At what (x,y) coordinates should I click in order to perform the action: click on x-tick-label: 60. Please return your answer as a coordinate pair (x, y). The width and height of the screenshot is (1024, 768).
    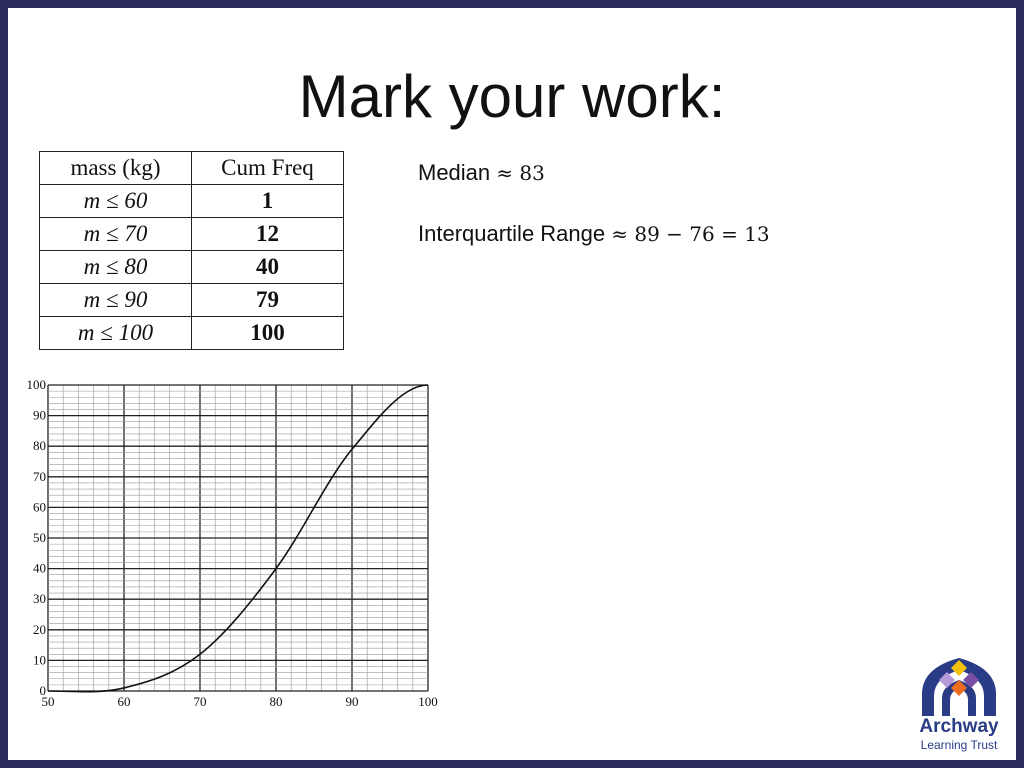
    Looking at the image, I should click on (124, 701).